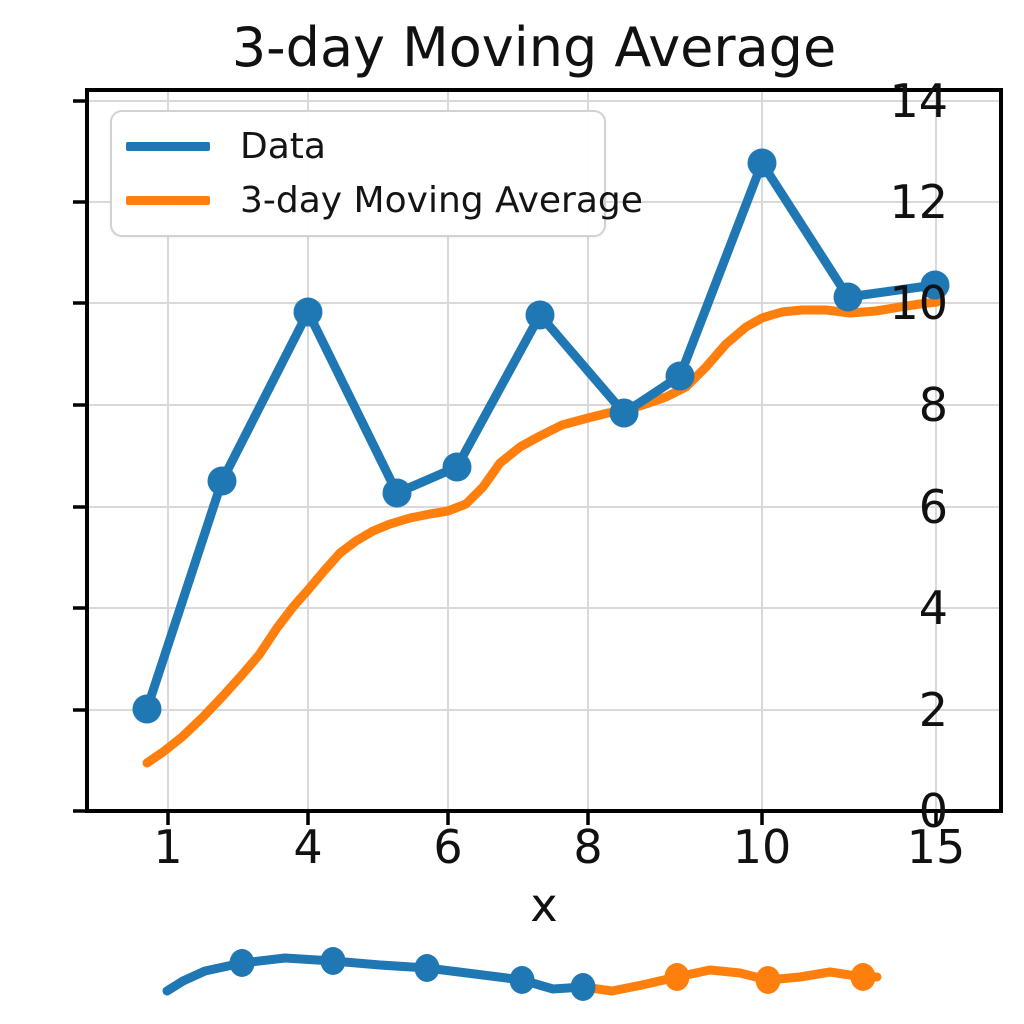 The height and width of the screenshot is (1024, 1024). I want to click on chart-title: 3-day Moving Average, so click(534, 47).